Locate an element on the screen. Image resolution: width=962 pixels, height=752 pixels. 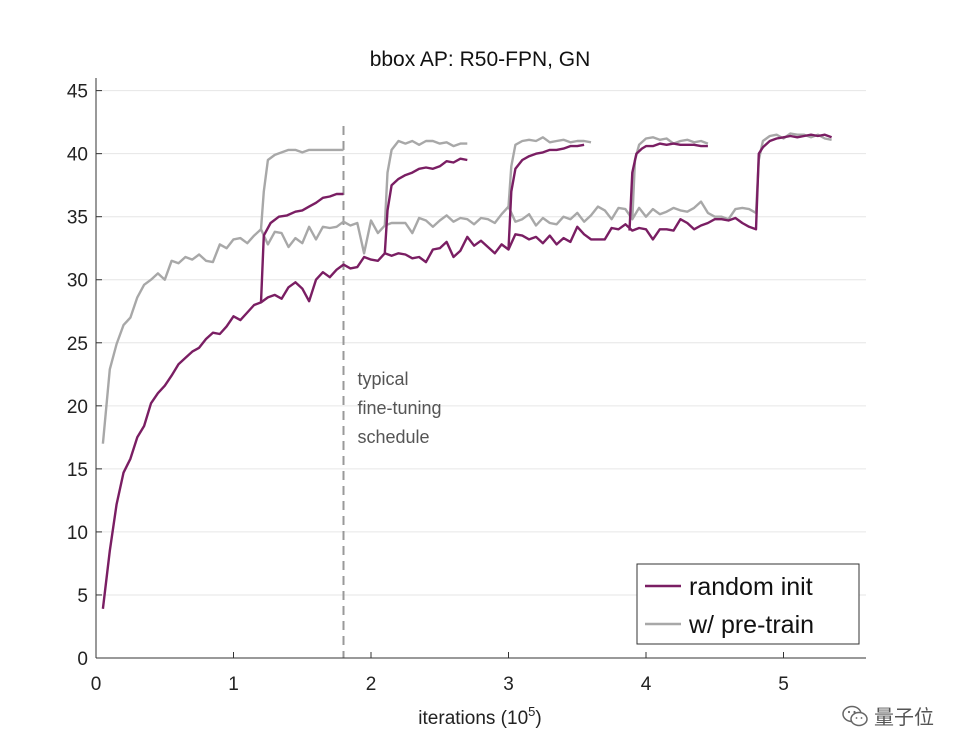
annotation-line: schedule is located at coordinates (394, 437).